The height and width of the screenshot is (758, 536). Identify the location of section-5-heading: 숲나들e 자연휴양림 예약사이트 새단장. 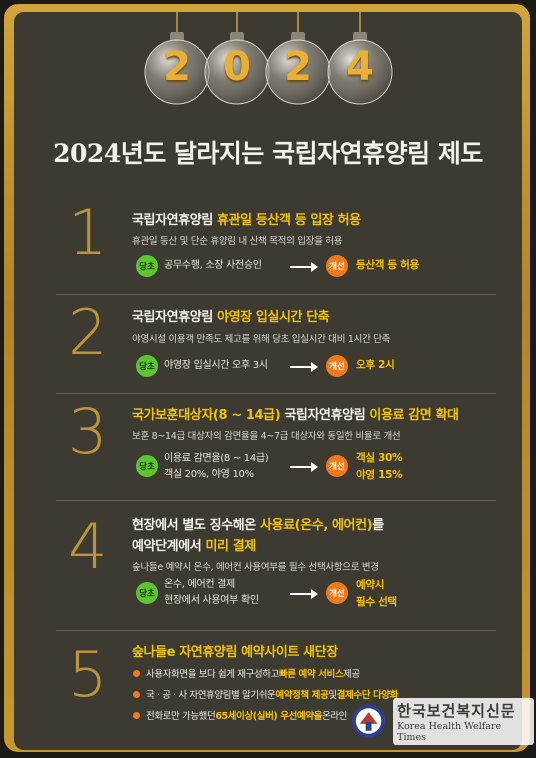
(235, 652).